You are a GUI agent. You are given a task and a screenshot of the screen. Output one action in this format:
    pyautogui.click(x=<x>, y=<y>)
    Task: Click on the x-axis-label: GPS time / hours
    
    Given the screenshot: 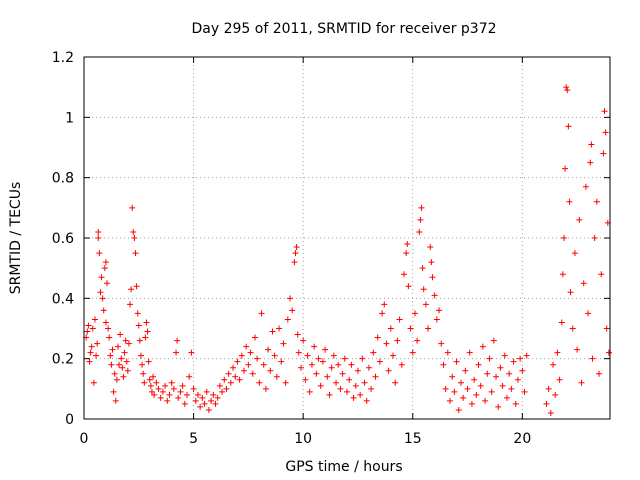 What is the action you would take?
    pyautogui.click(x=343, y=467)
    